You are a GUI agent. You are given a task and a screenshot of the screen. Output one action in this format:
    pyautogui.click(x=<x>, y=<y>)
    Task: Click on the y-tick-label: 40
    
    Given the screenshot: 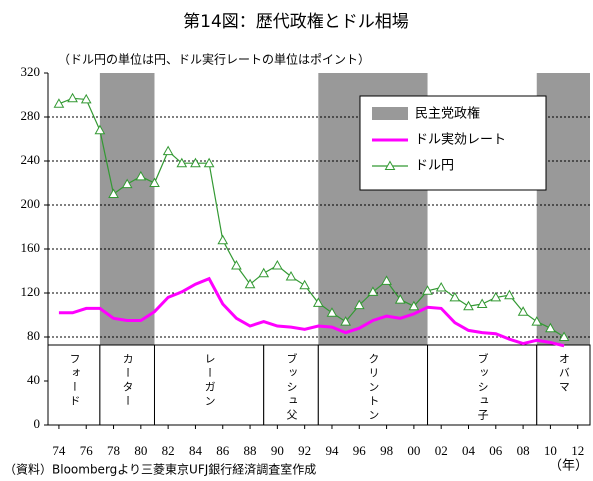 What is the action you would take?
    pyautogui.click(x=33, y=379)
    